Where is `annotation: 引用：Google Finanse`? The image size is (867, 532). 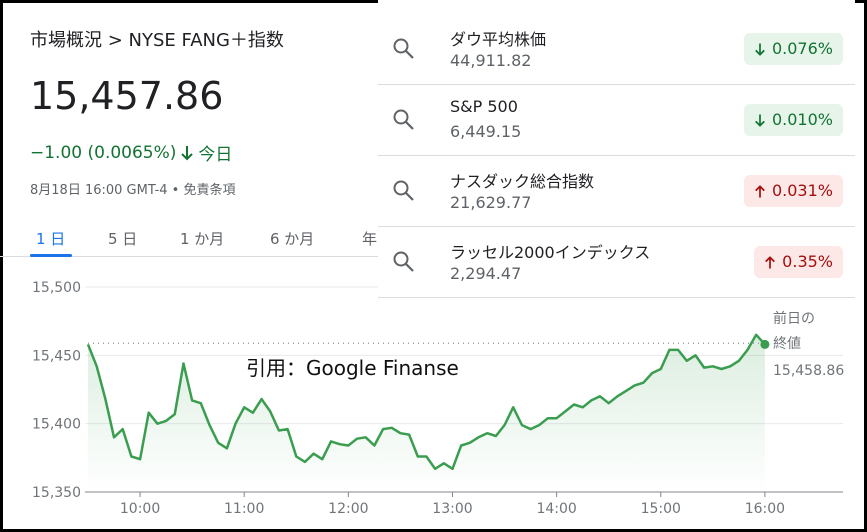
annotation: 引用：Google Finanse is located at coordinates (352, 368).